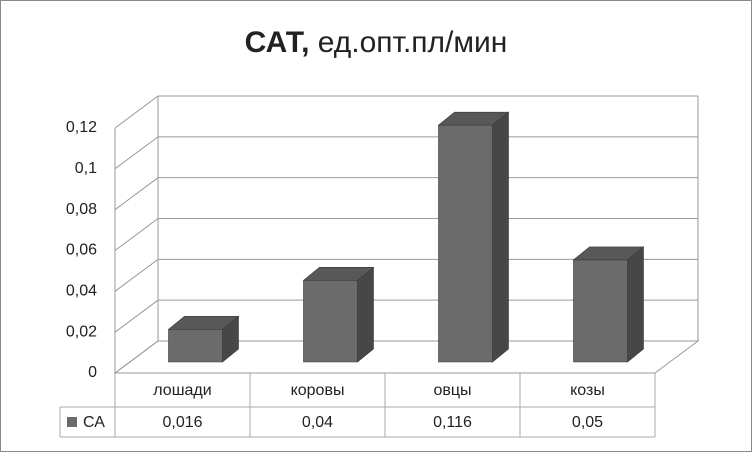  Describe the element at coordinates (94, 422) in the screenshot. I see `legend-label: СА` at that location.